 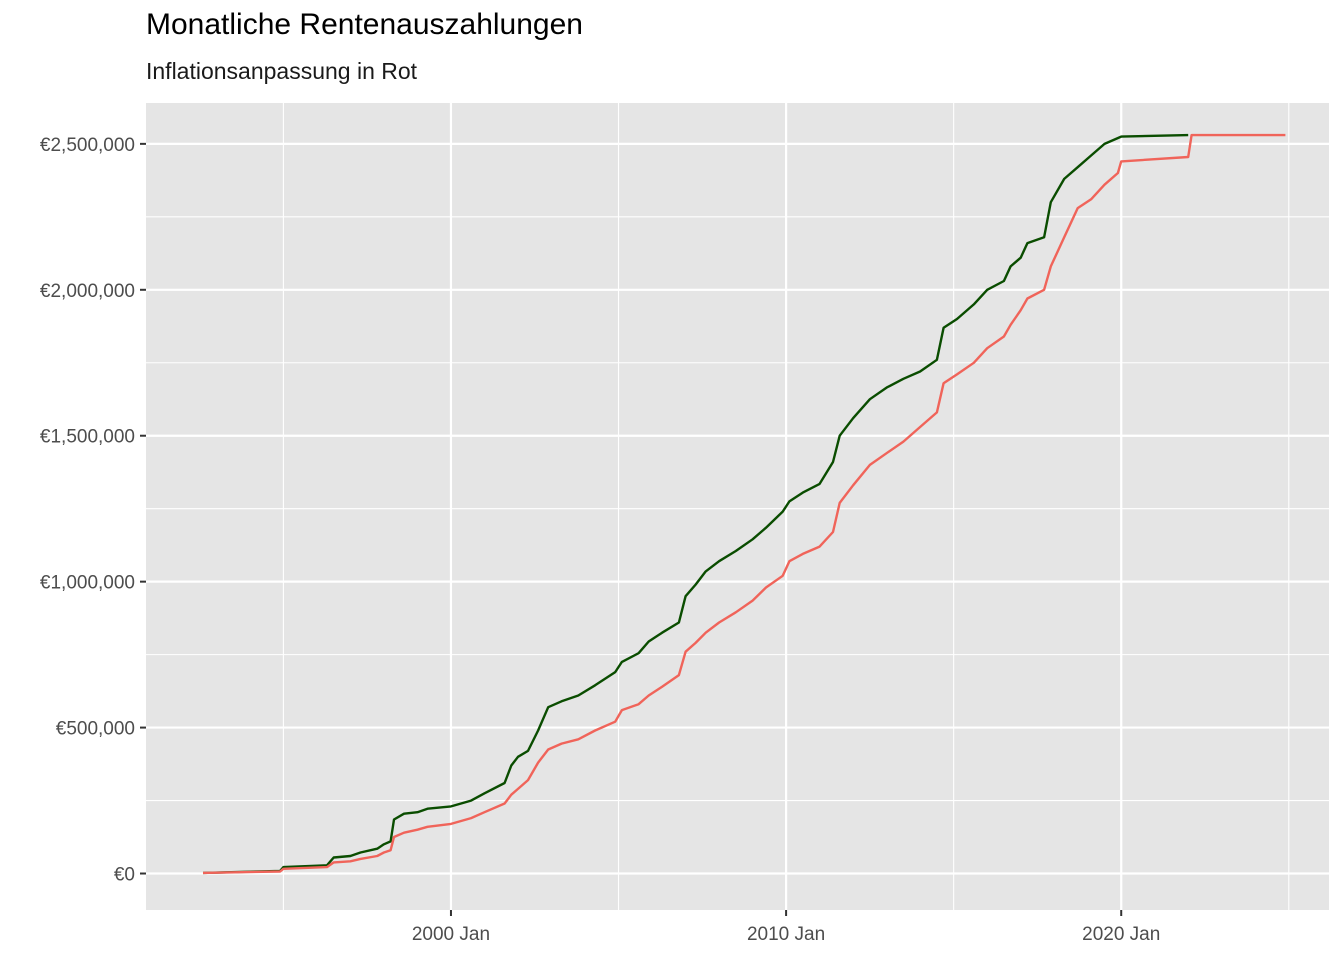 I want to click on y-tick-label: €500,000, so click(x=95, y=729).